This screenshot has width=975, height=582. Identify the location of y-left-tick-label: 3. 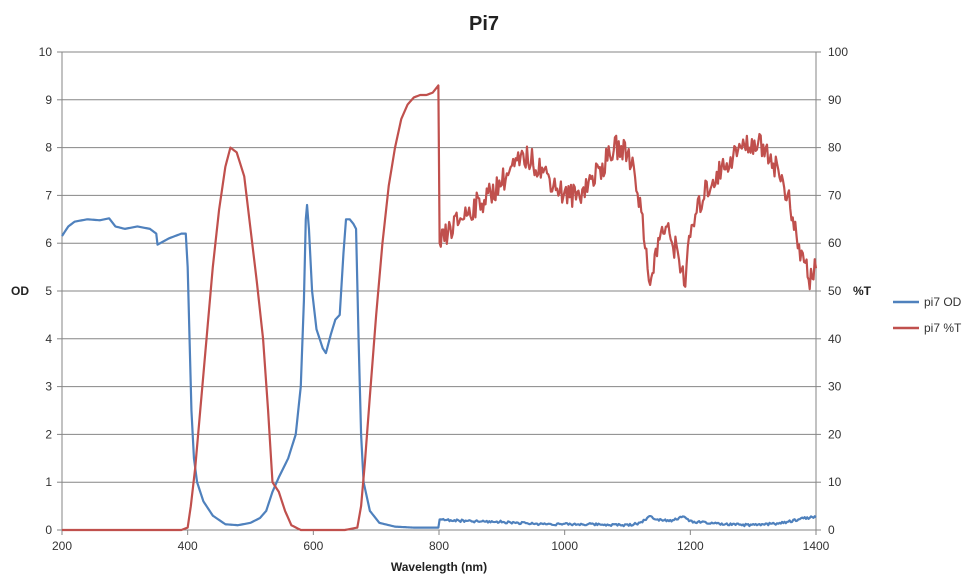
(48, 387).